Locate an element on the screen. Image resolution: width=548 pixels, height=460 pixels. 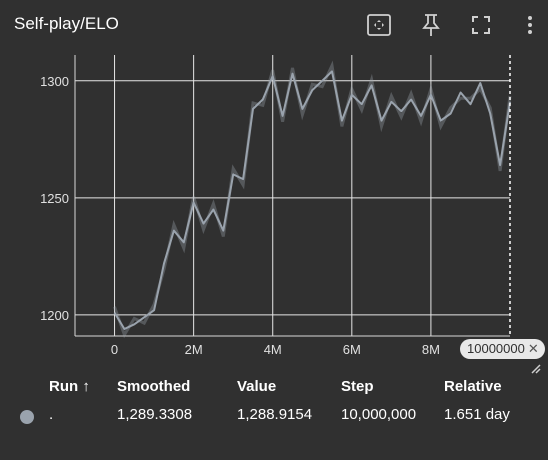
more-vert-icon is located at coordinates (530, 25).